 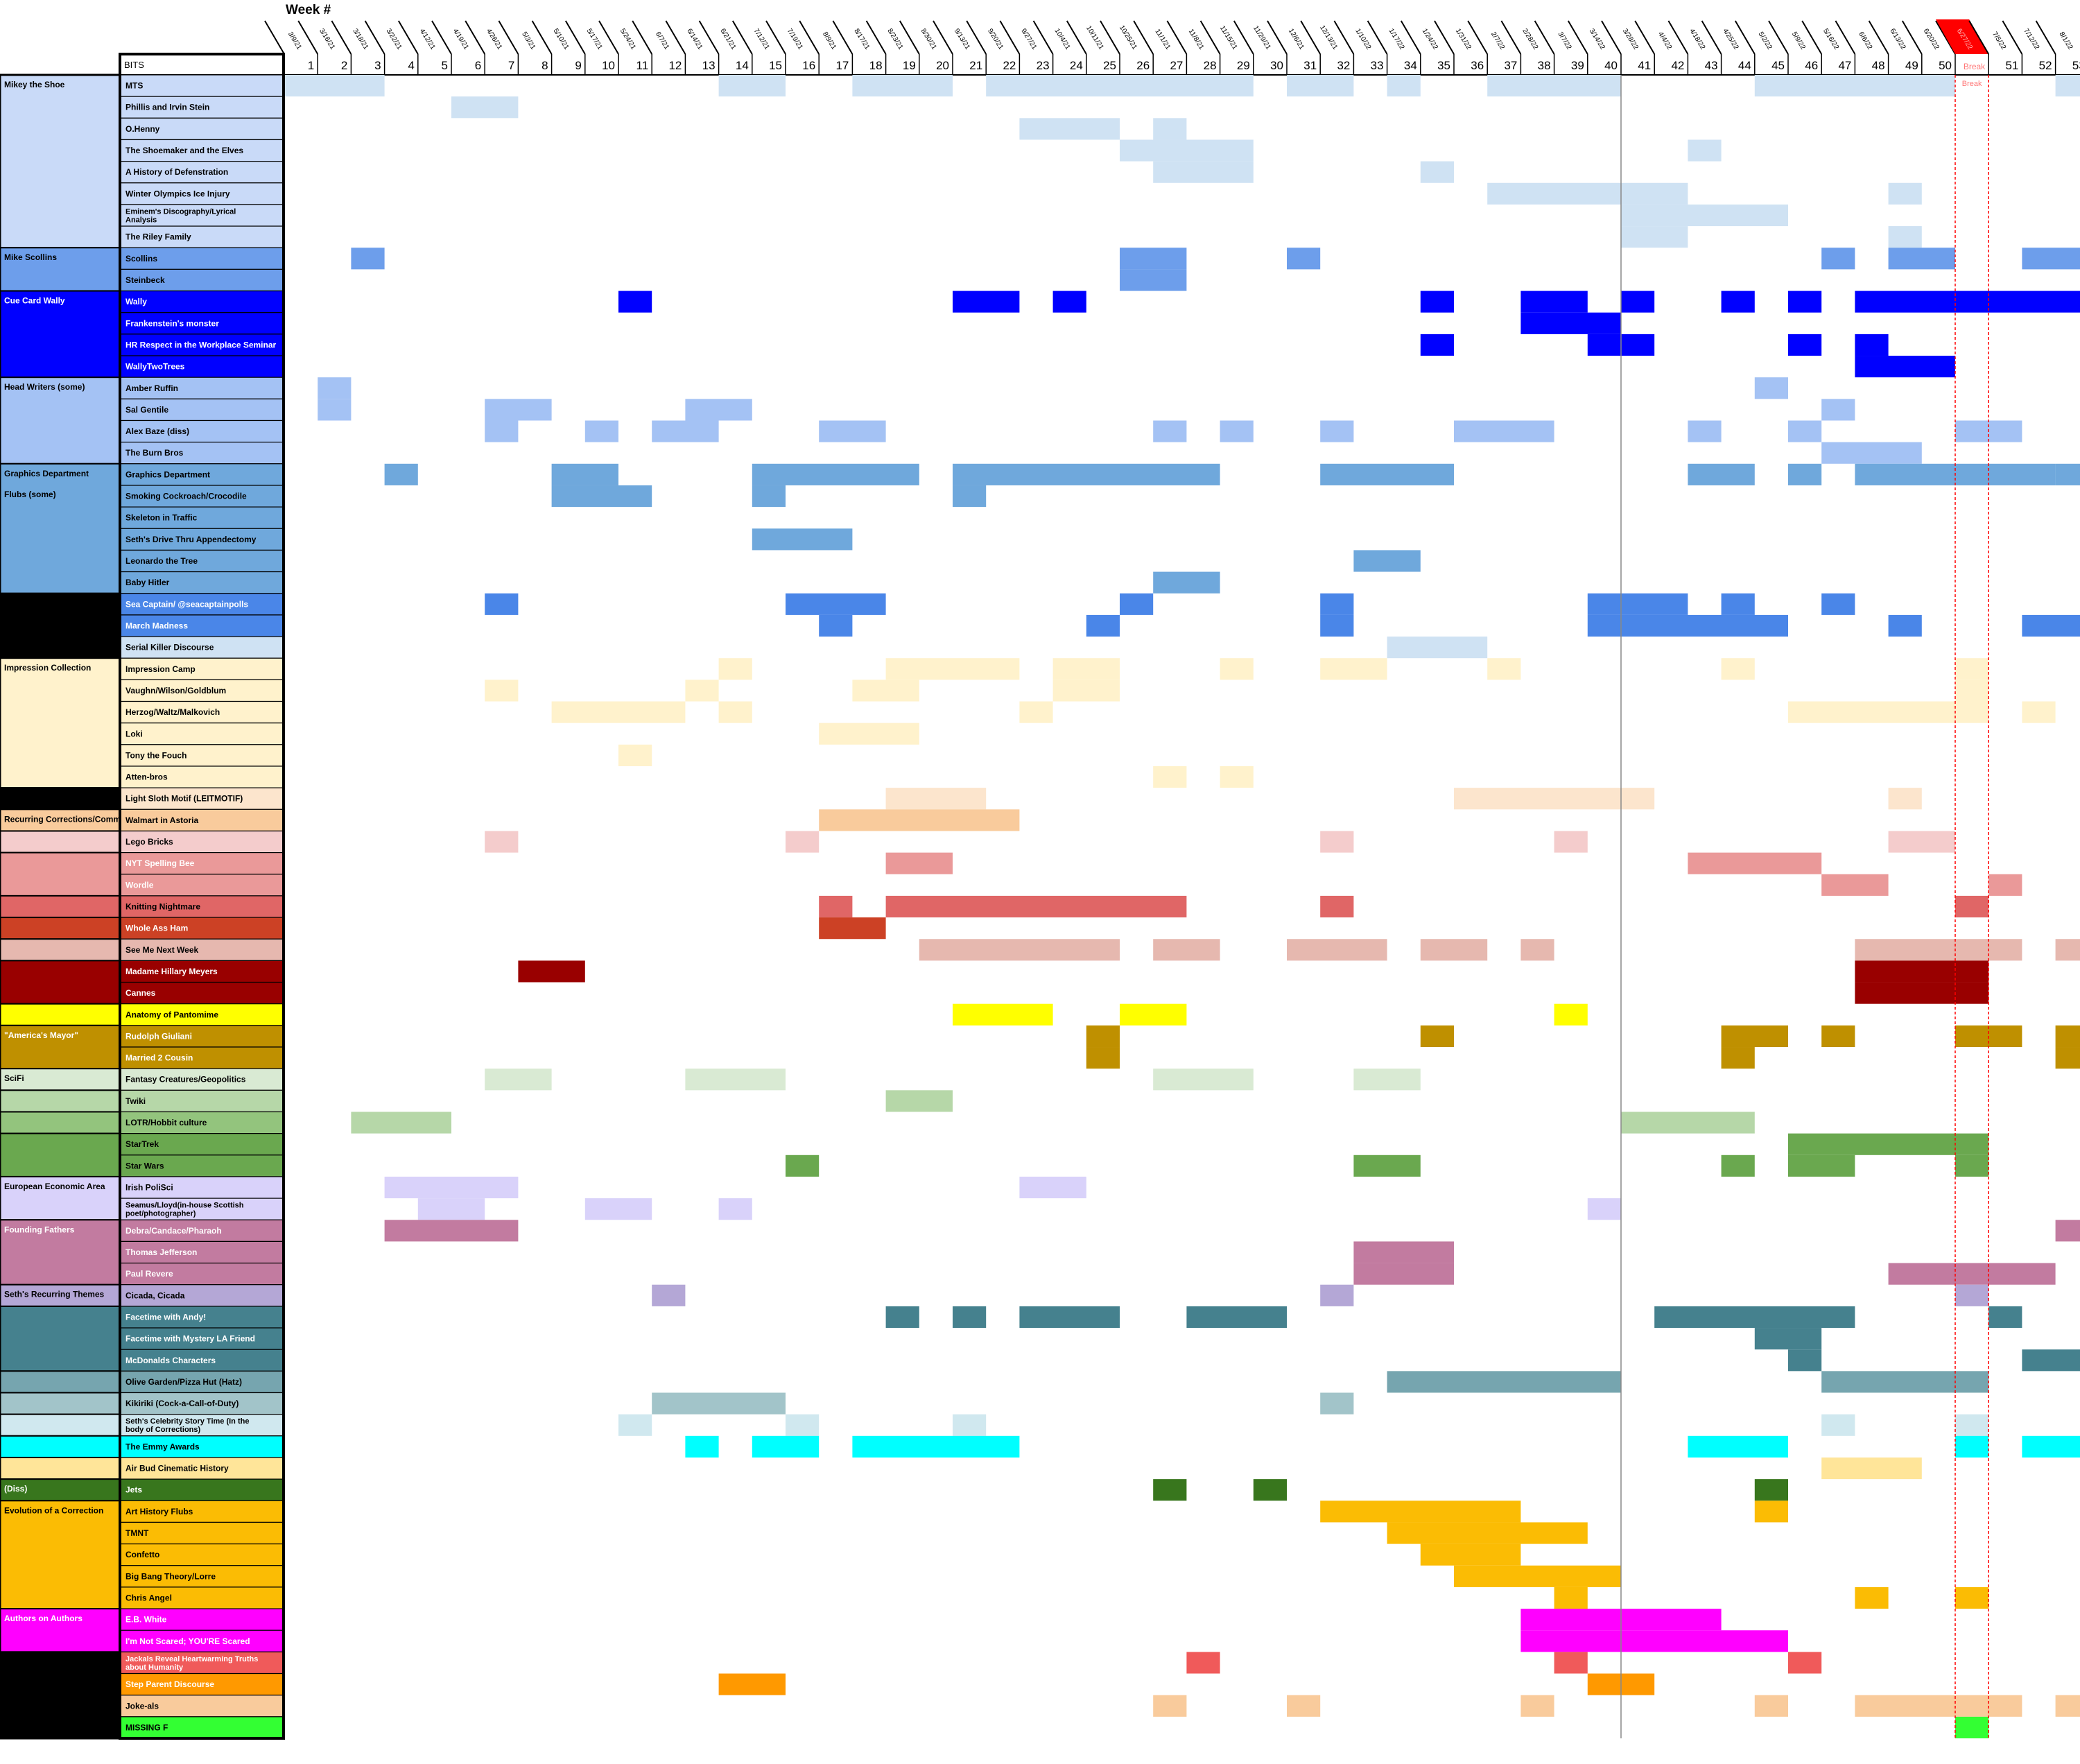 What do you see at coordinates (14, 1078) in the screenshot?
I see `group-label: SciFi` at bounding box center [14, 1078].